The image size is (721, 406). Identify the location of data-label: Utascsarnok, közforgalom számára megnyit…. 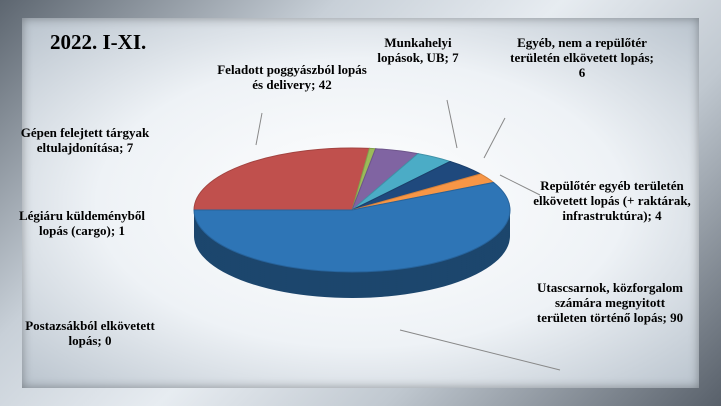
(610, 302).